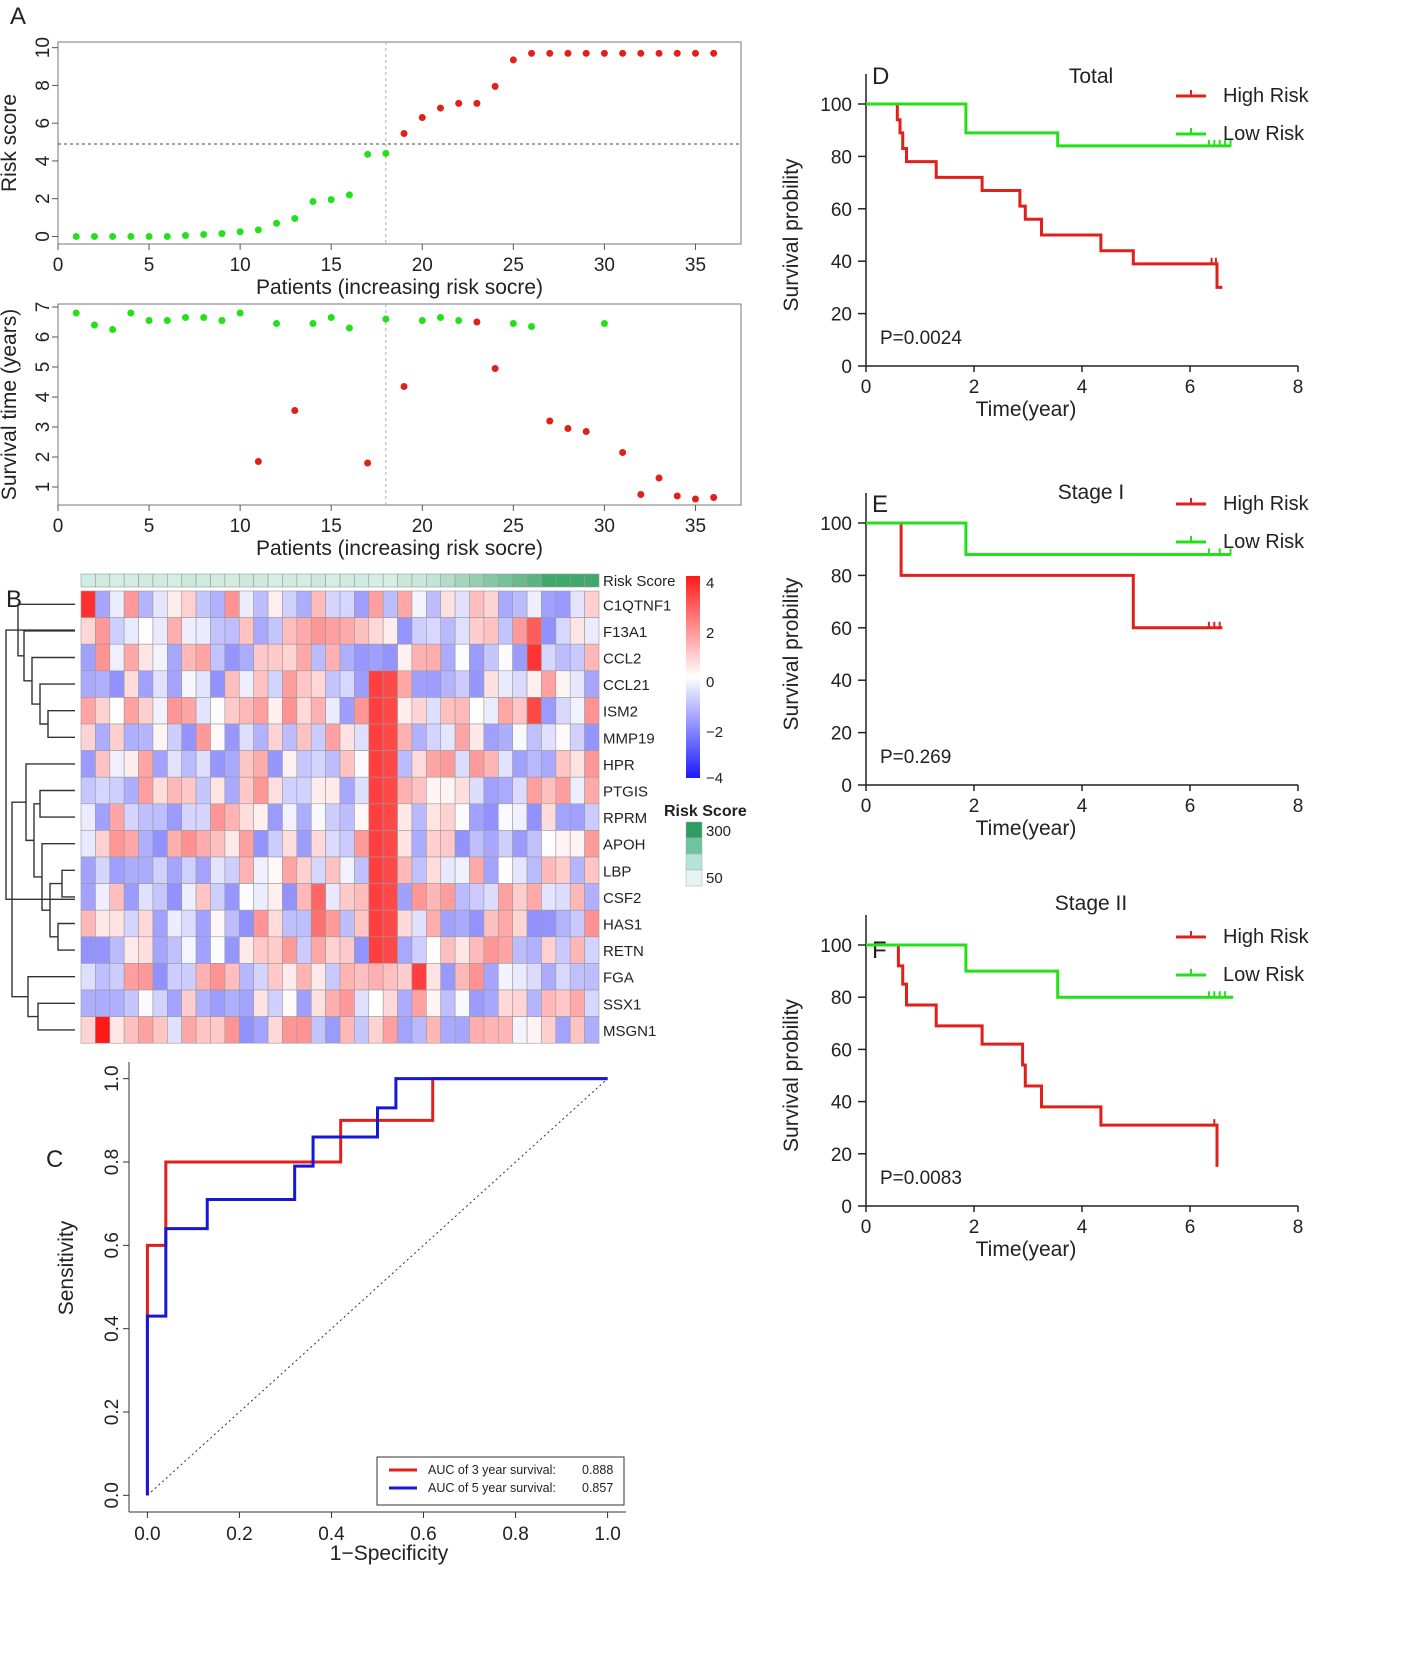  Describe the element at coordinates (1091, 903) in the screenshot. I see `km-title: Stage II` at that location.